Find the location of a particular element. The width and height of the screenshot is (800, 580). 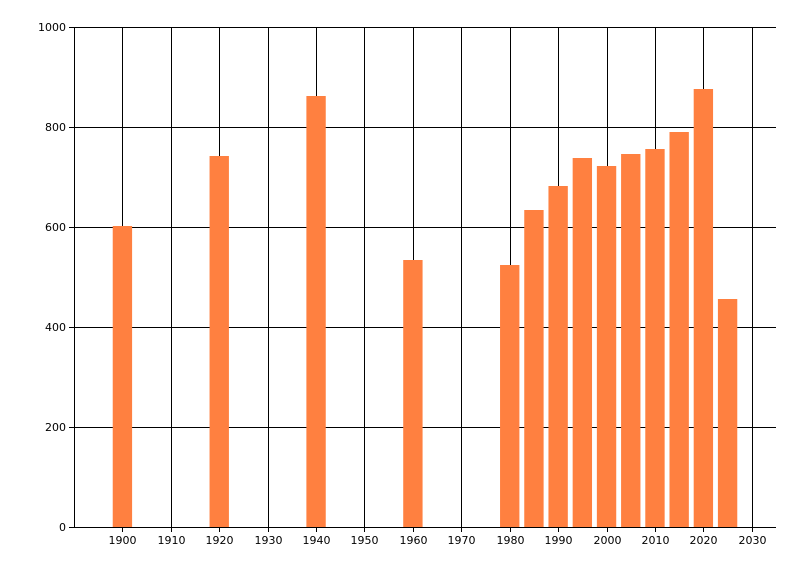

x-tick-label: 1950 is located at coordinates (365, 540).